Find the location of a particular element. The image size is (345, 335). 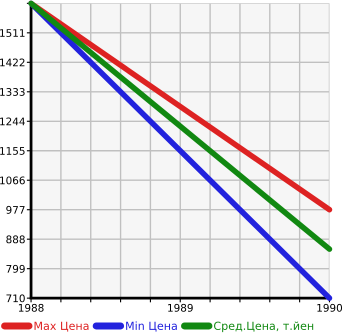

x-tick-label: 1990 is located at coordinates (329, 308).